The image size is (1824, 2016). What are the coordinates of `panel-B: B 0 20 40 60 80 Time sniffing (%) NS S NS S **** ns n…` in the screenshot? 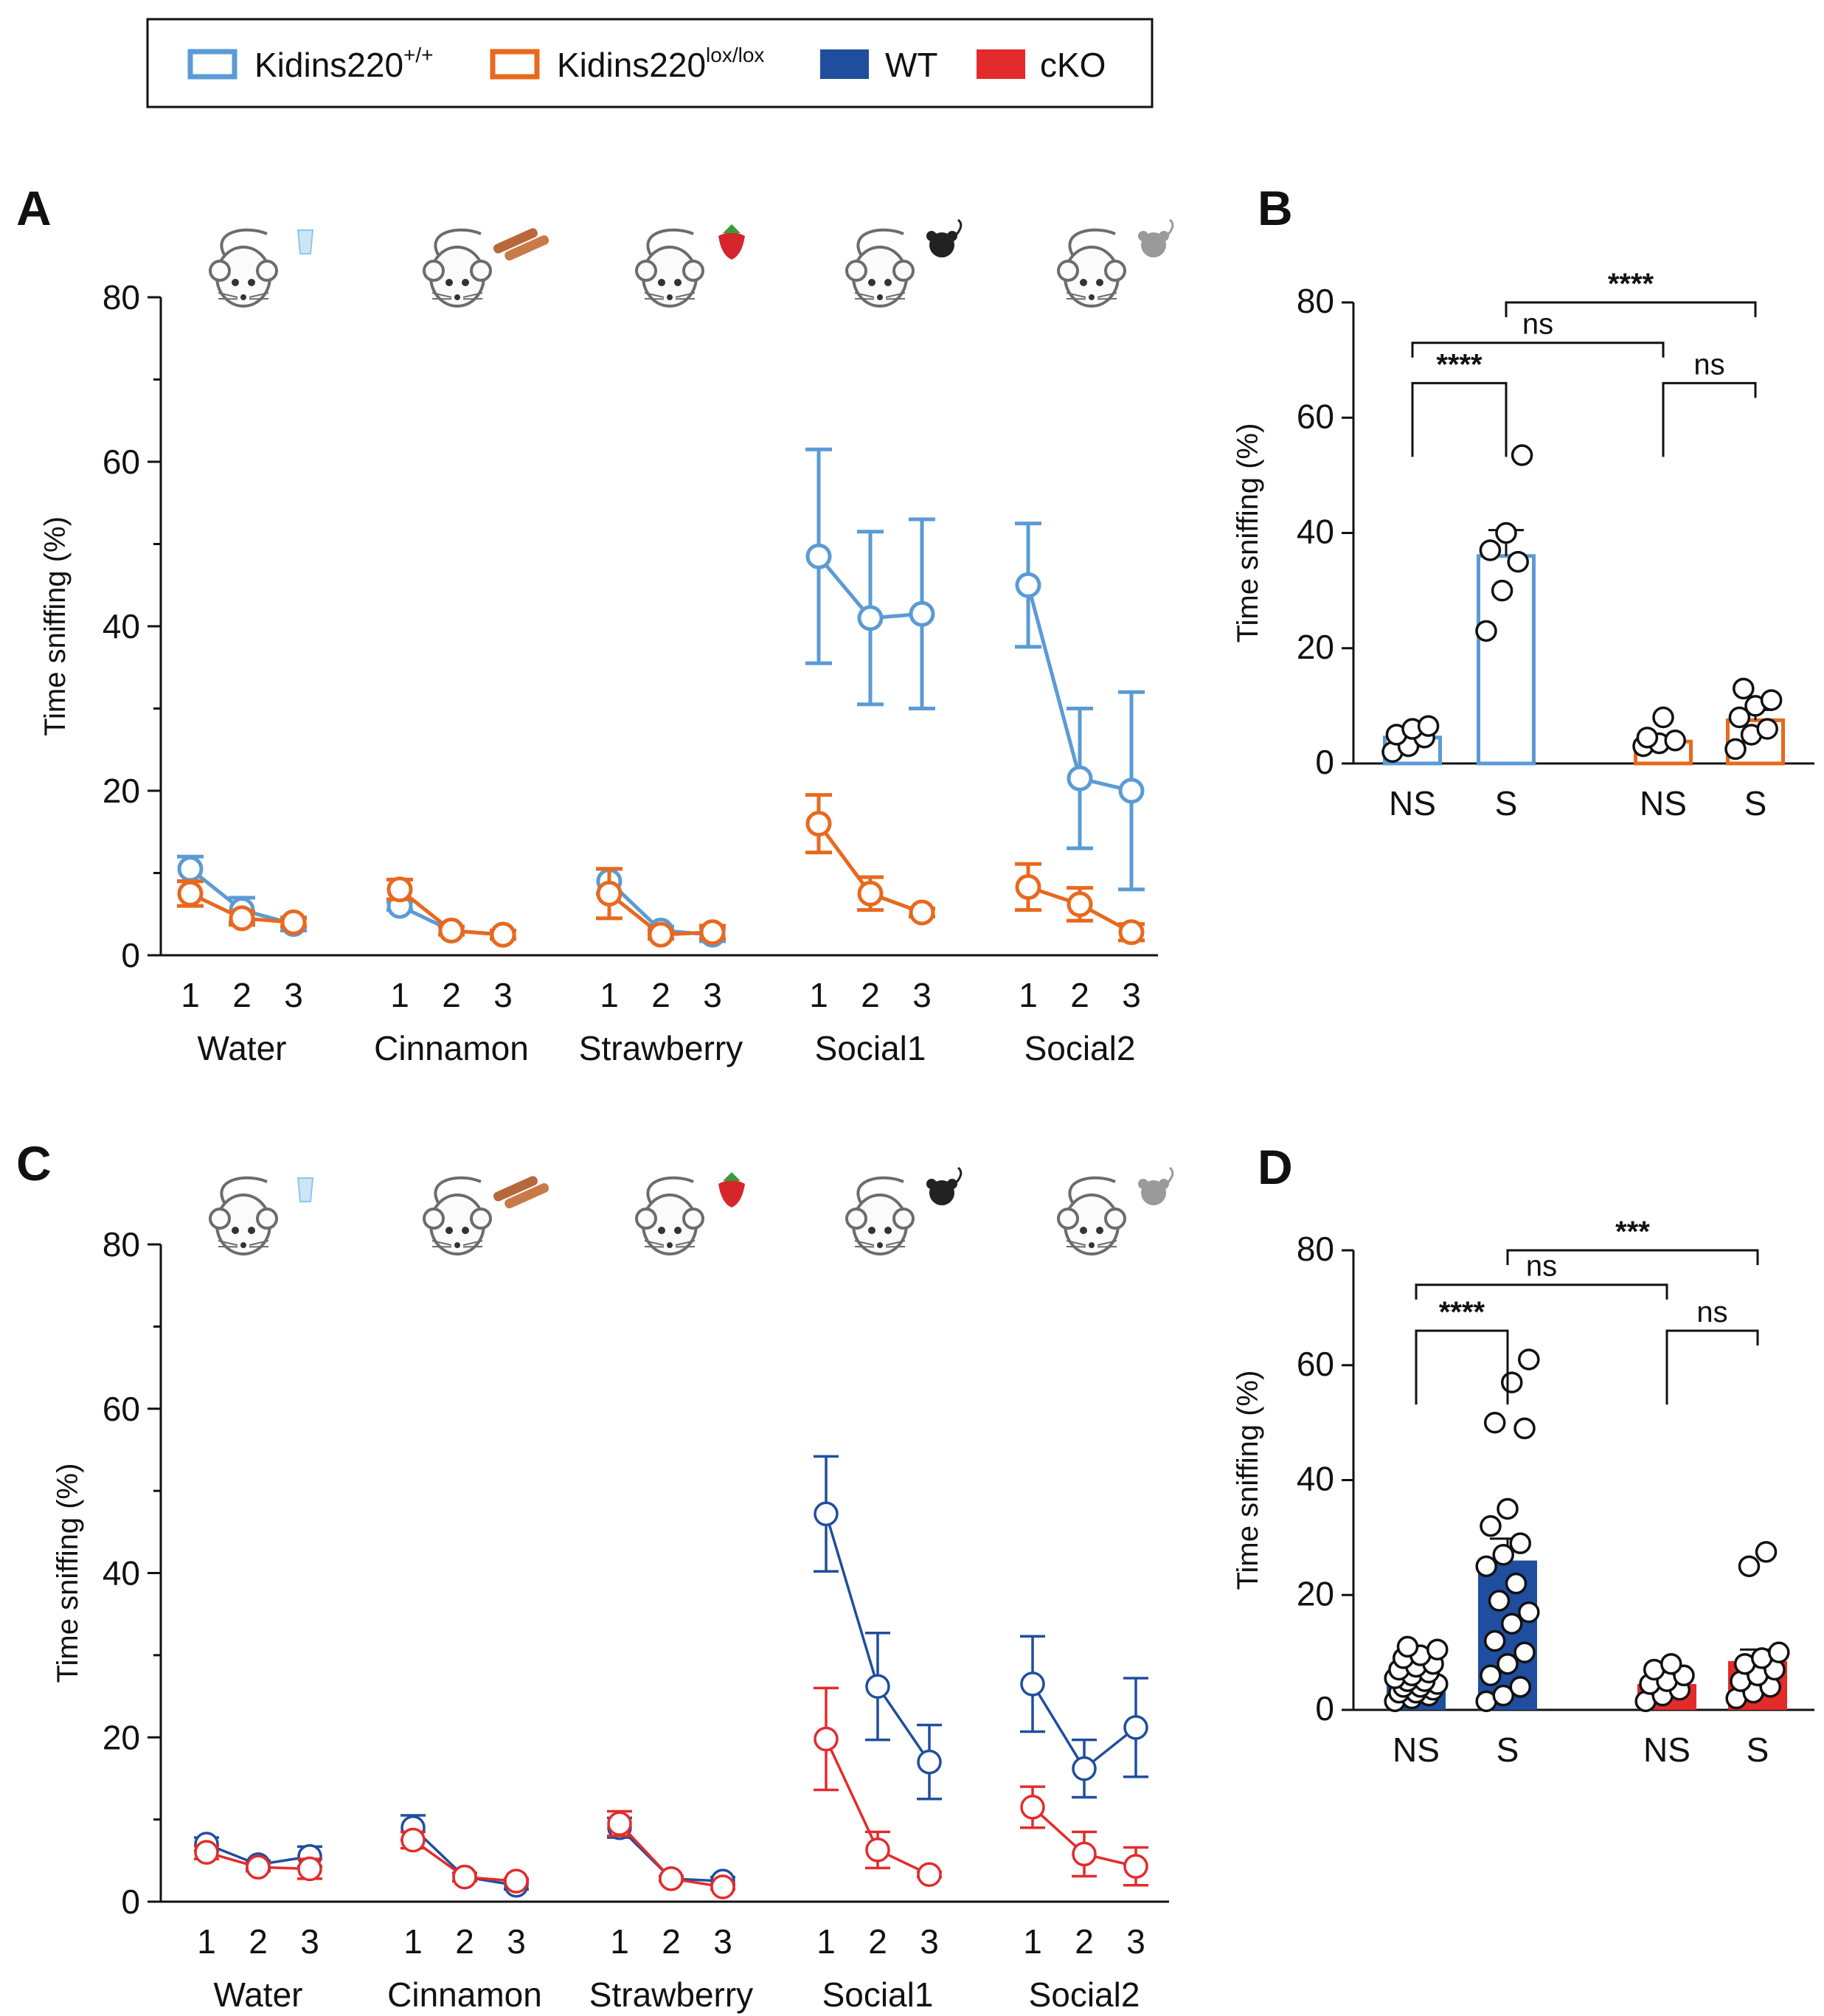 It's located at (1523, 501).